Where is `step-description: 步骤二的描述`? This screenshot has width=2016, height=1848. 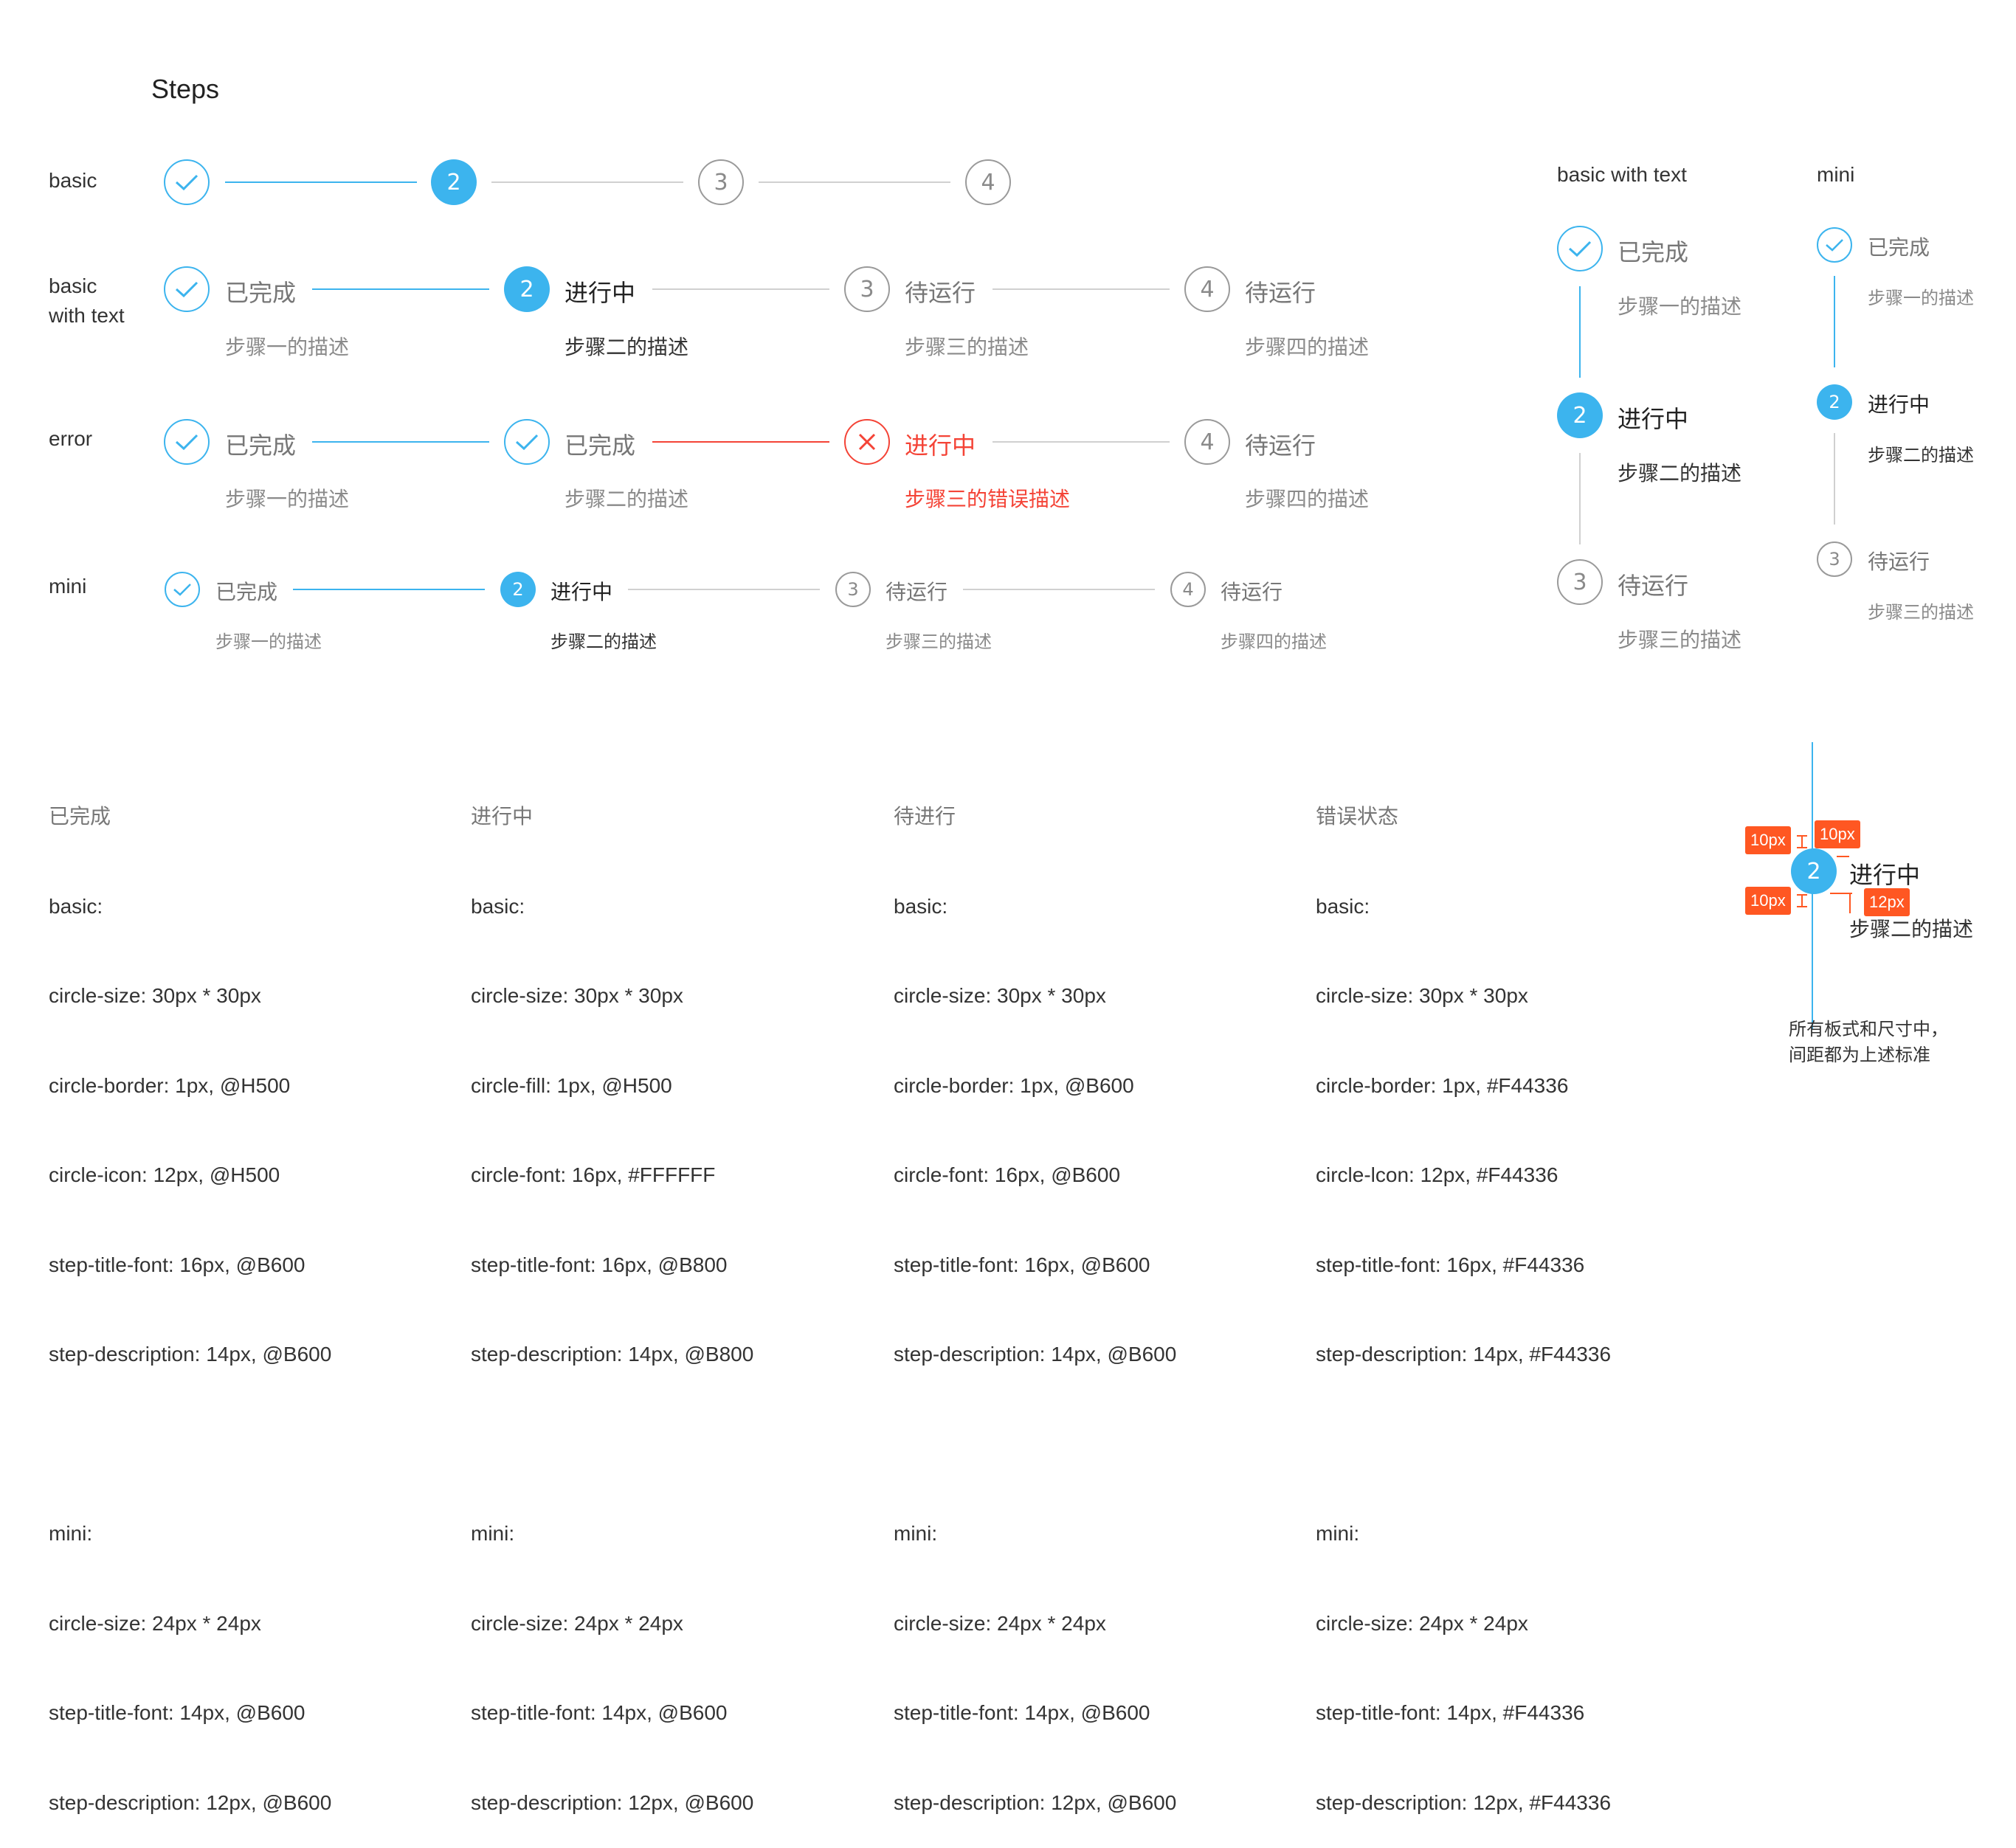
step-description: 步骤二的描述 is located at coordinates (1680, 473).